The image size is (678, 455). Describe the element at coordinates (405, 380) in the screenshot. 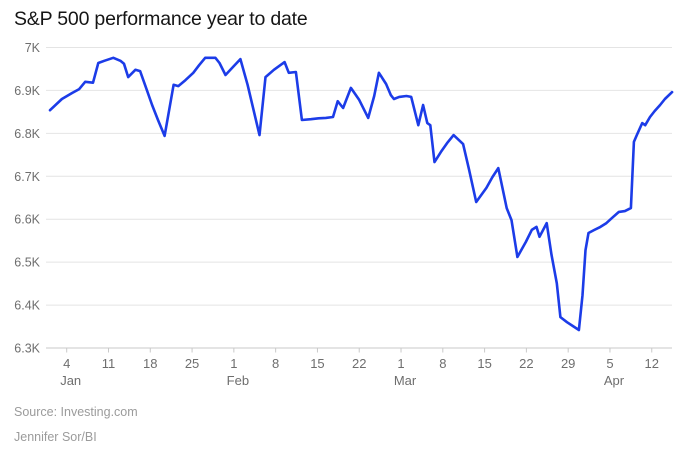

I see `month-label: Mar` at that location.